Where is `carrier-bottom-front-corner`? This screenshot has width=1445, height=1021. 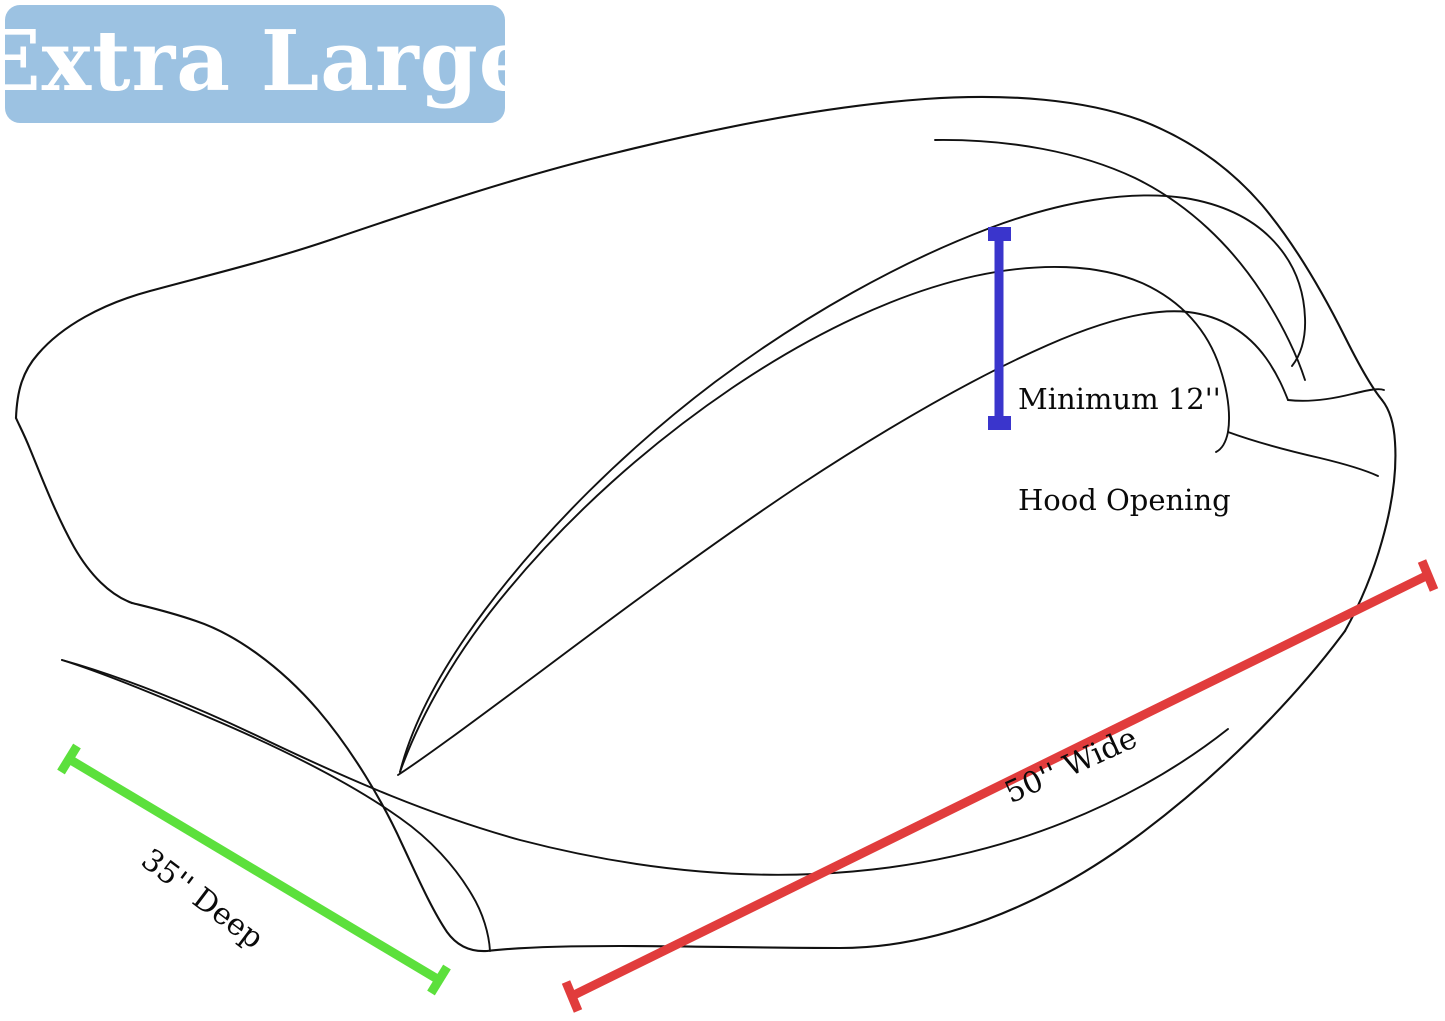 carrier-bottom-front-corner is located at coordinates (309, 777).